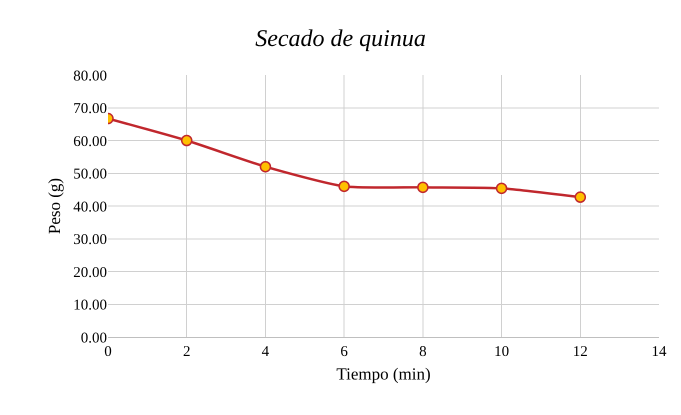 The width and height of the screenshot is (681, 415). What do you see at coordinates (659, 352) in the screenshot?
I see `x-tick-label: 14` at bounding box center [659, 352].